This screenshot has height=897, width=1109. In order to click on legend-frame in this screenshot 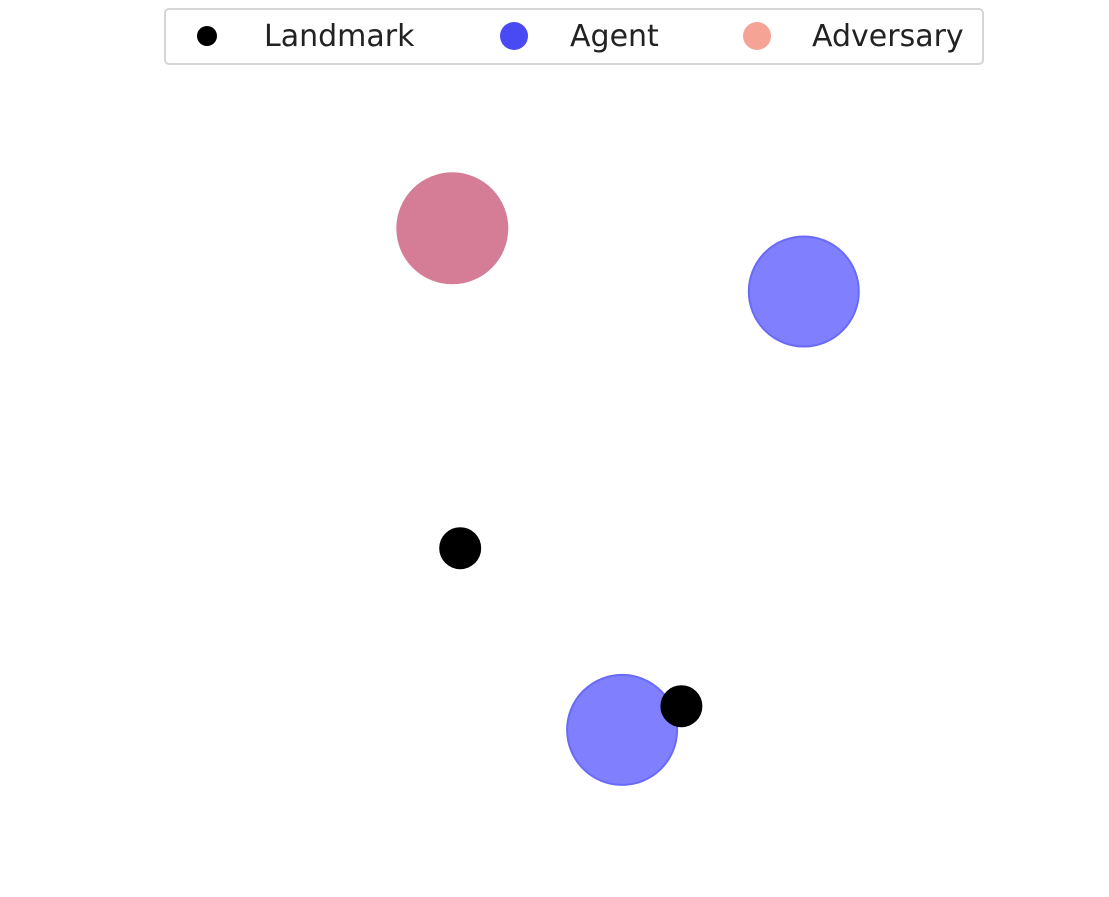, I will do `click(574, 36)`.